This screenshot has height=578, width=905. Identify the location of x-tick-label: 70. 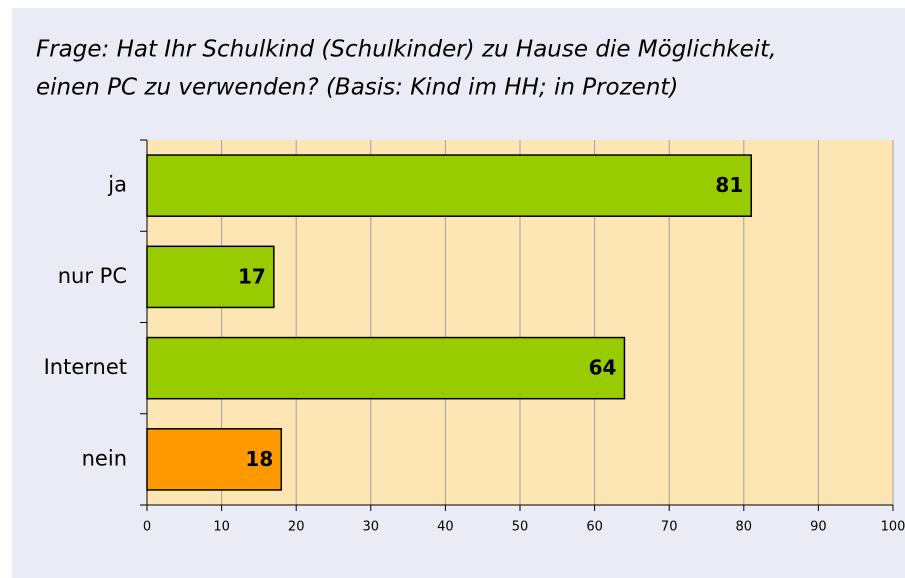
(669, 527).